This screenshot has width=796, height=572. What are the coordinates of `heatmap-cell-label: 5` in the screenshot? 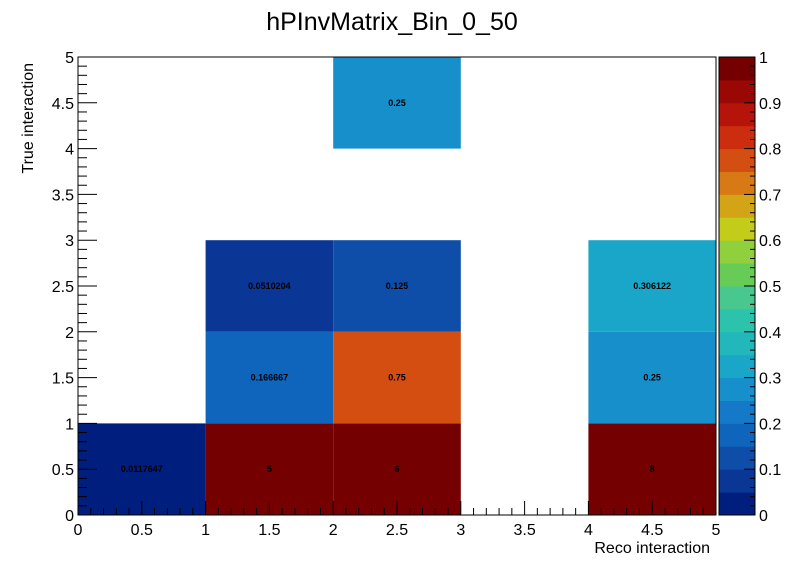 It's located at (269, 469).